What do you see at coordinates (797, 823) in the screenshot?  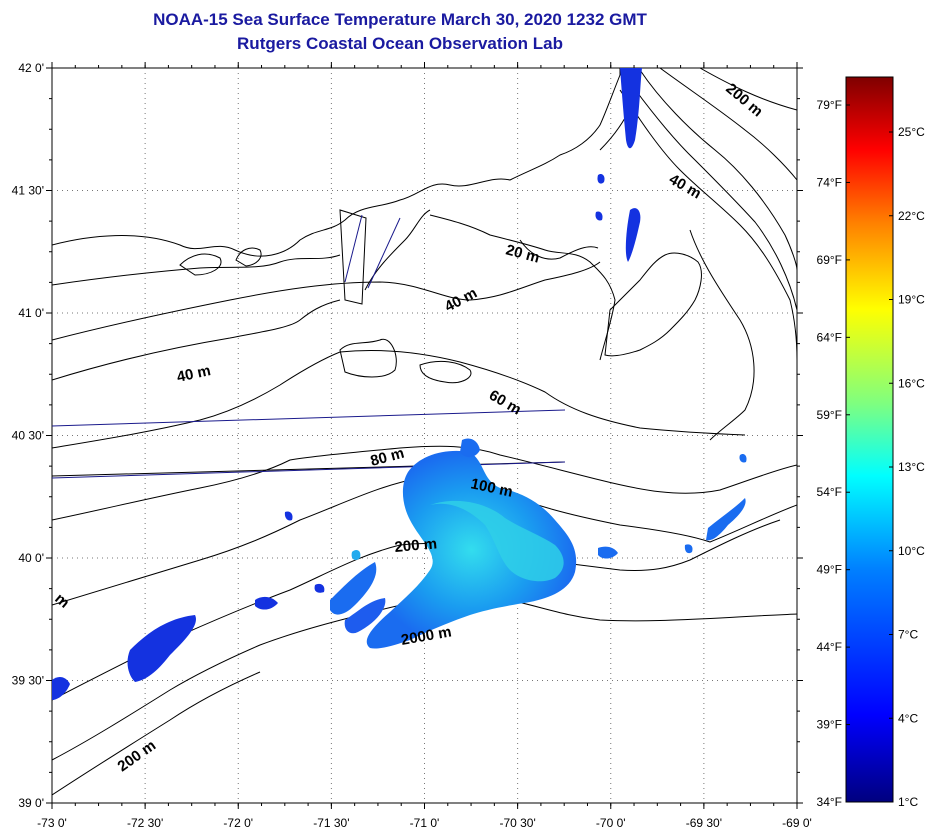 I see `longitude-tick-label: -69 0'` at bounding box center [797, 823].